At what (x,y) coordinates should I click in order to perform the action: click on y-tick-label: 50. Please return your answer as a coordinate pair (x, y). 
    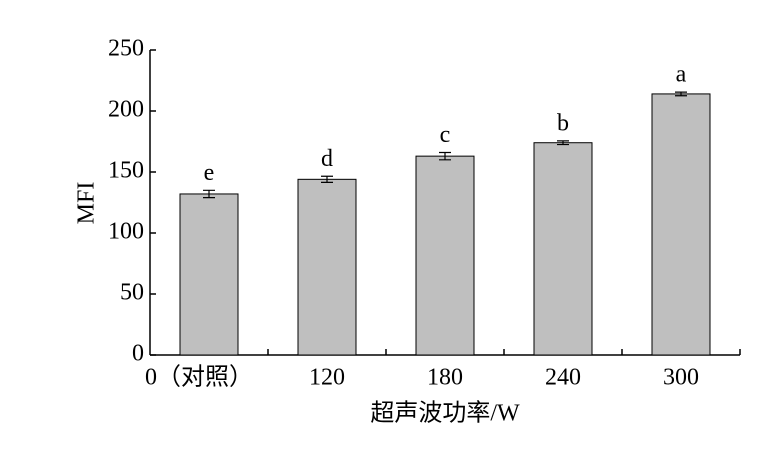
    Looking at the image, I should click on (132, 293).